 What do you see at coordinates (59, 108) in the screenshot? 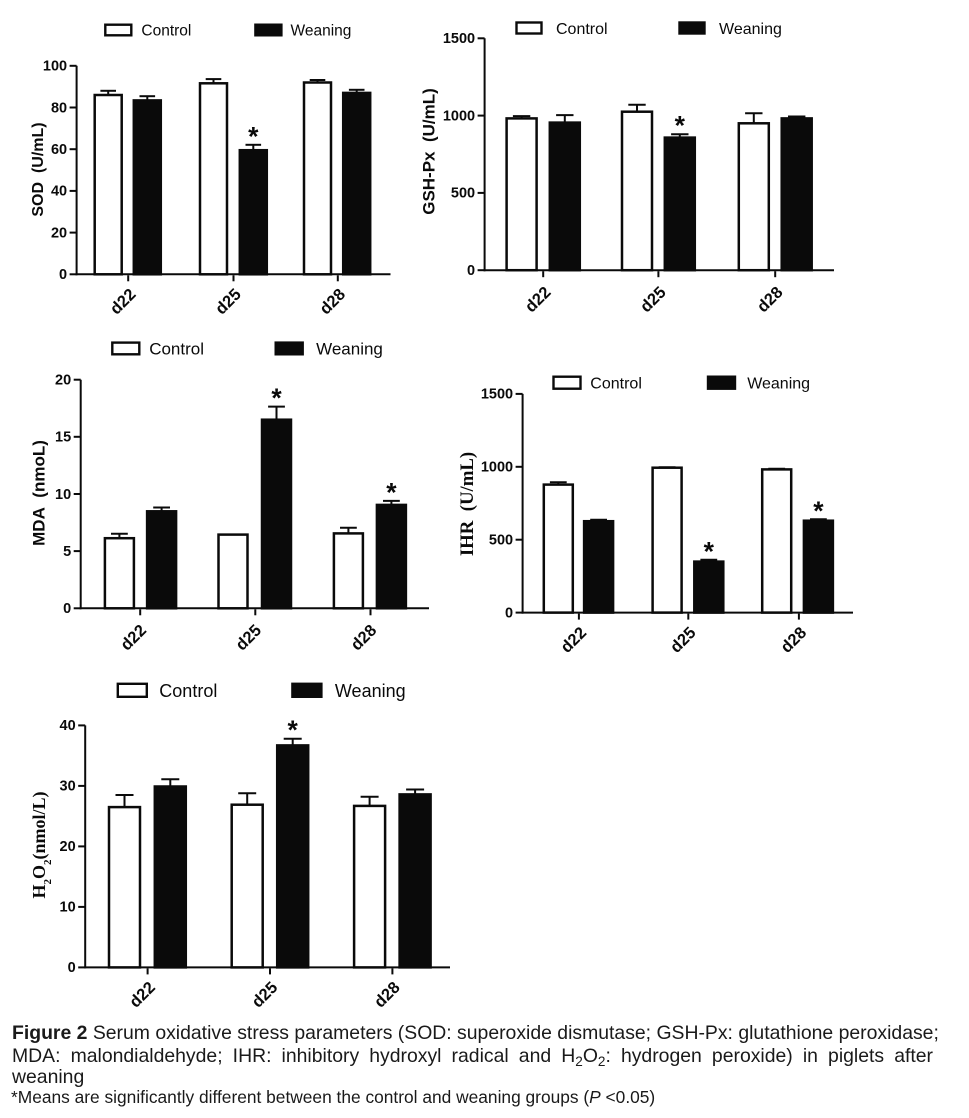
I see `svg-text: 80` at bounding box center [59, 108].